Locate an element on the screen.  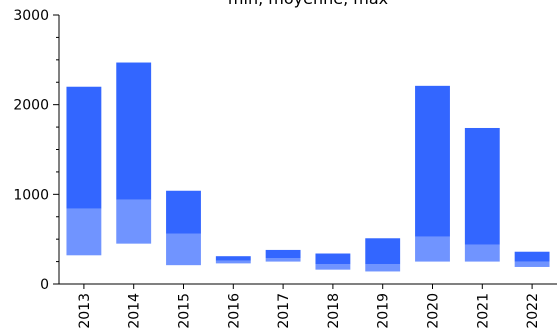
x-tick-label: 2018 is located at coordinates (334, 311).